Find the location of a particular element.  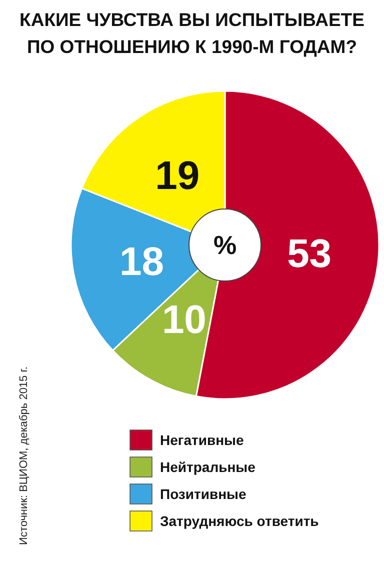

legend-label: Позитивные is located at coordinates (203, 494).